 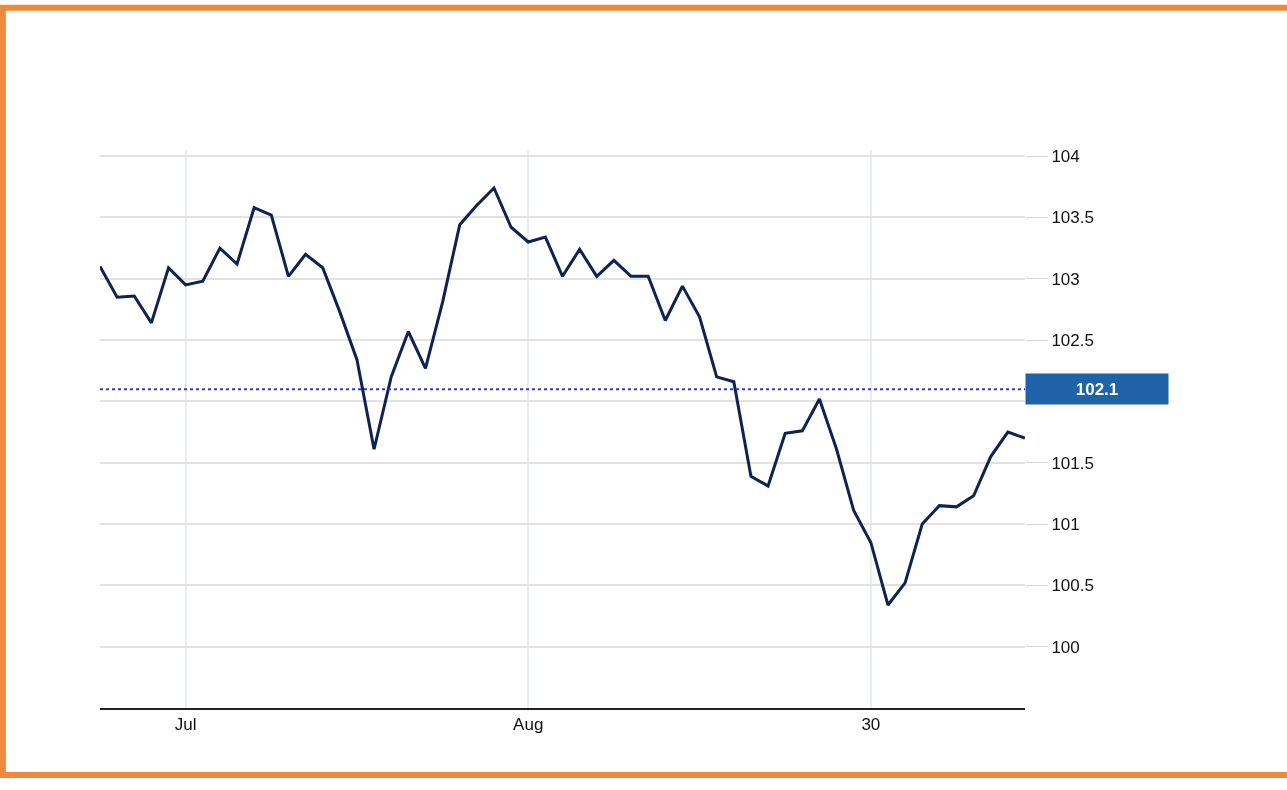 What do you see at coordinates (1072, 341) in the screenshot?
I see `y-tick-label: 102.5` at bounding box center [1072, 341].